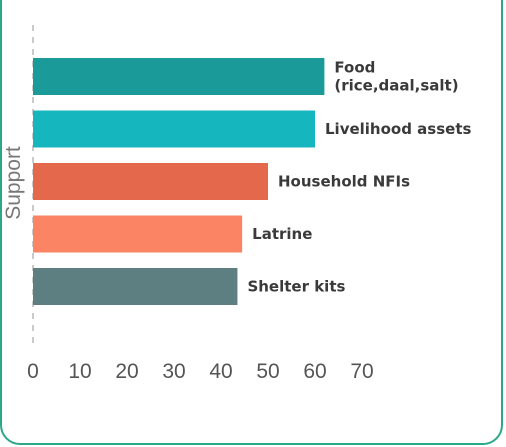 The width and height of the screenshot is (506, 447). I want to click on x-tick-label-7: 70, so click(361, 371).